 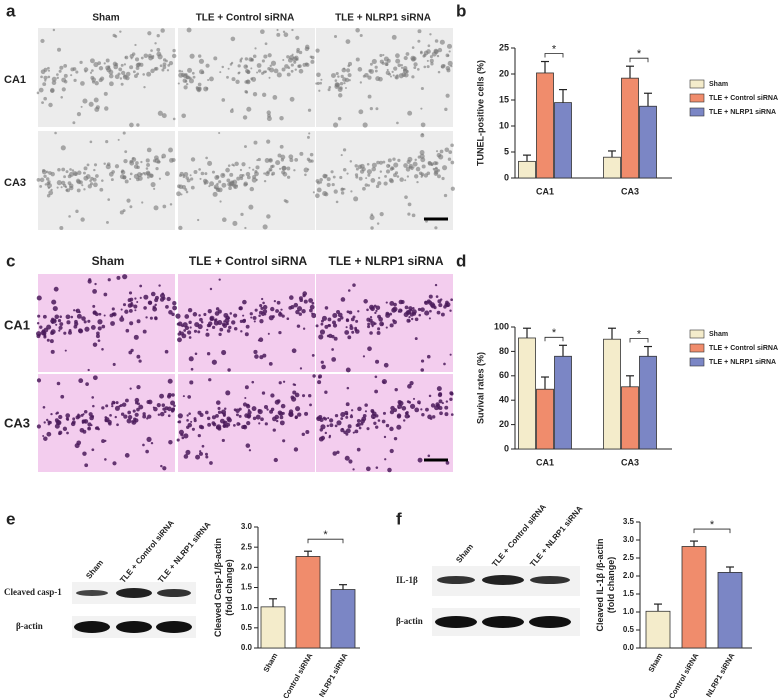 What do you see at coordinates (461, 260) in the screenshot?
I see `panel-label: d` at bounding box center [461, 260].